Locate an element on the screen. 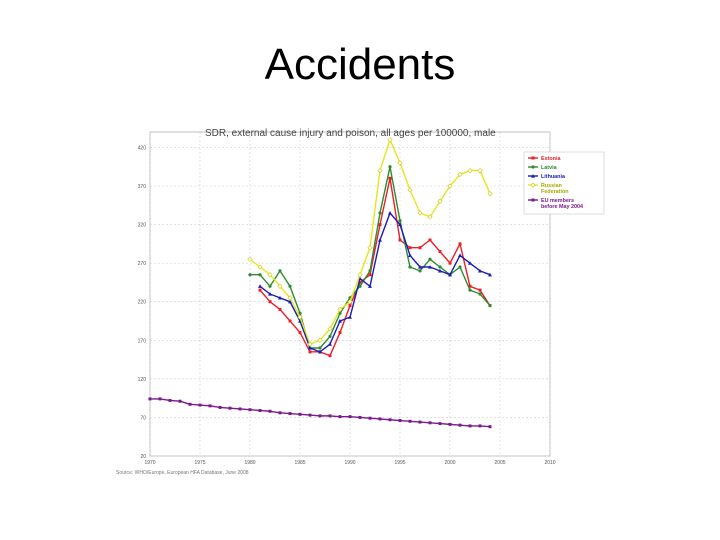 Image resolution: width=720 pixels, height=540 pixels. series-russian-federation is located at coordinates (370, 242).